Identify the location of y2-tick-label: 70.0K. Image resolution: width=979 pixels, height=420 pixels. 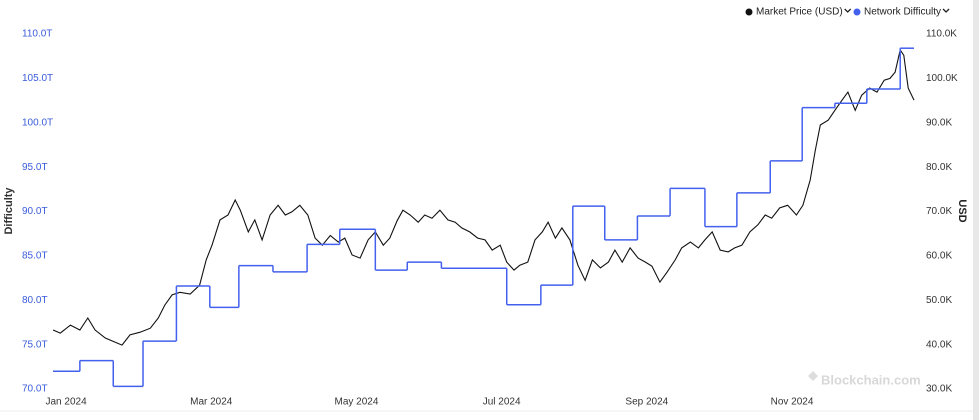
(939, 211).